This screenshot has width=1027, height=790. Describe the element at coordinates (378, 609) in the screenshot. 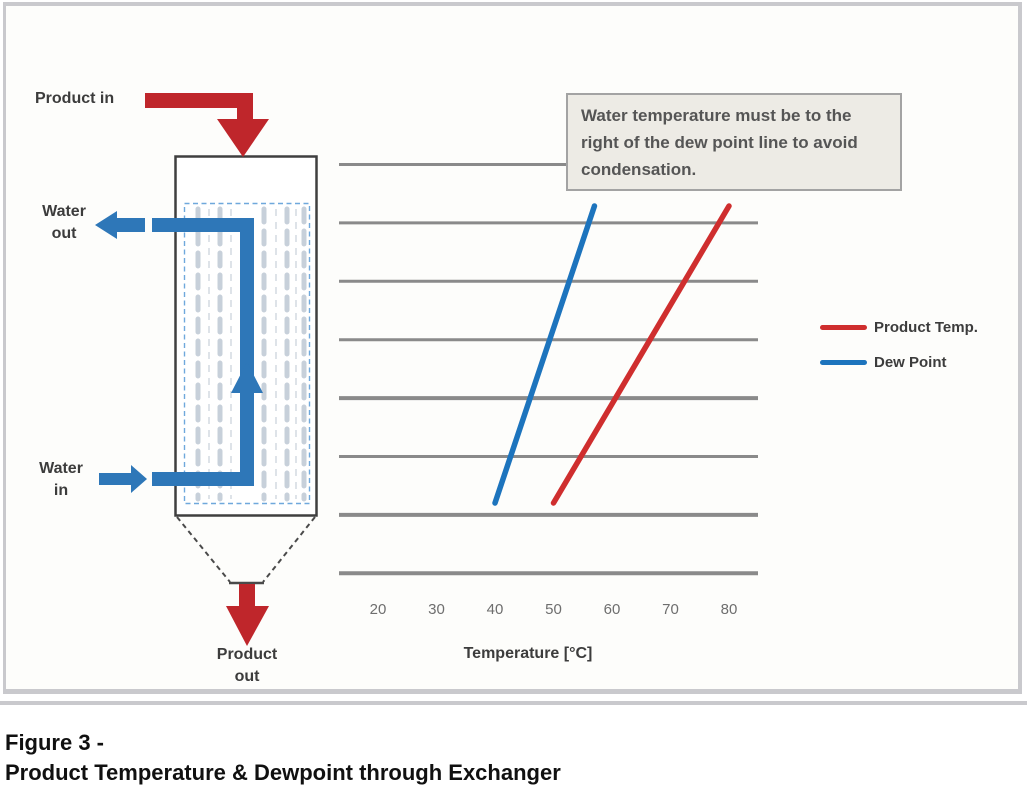

I see `x-tick-20: 20` at that location.